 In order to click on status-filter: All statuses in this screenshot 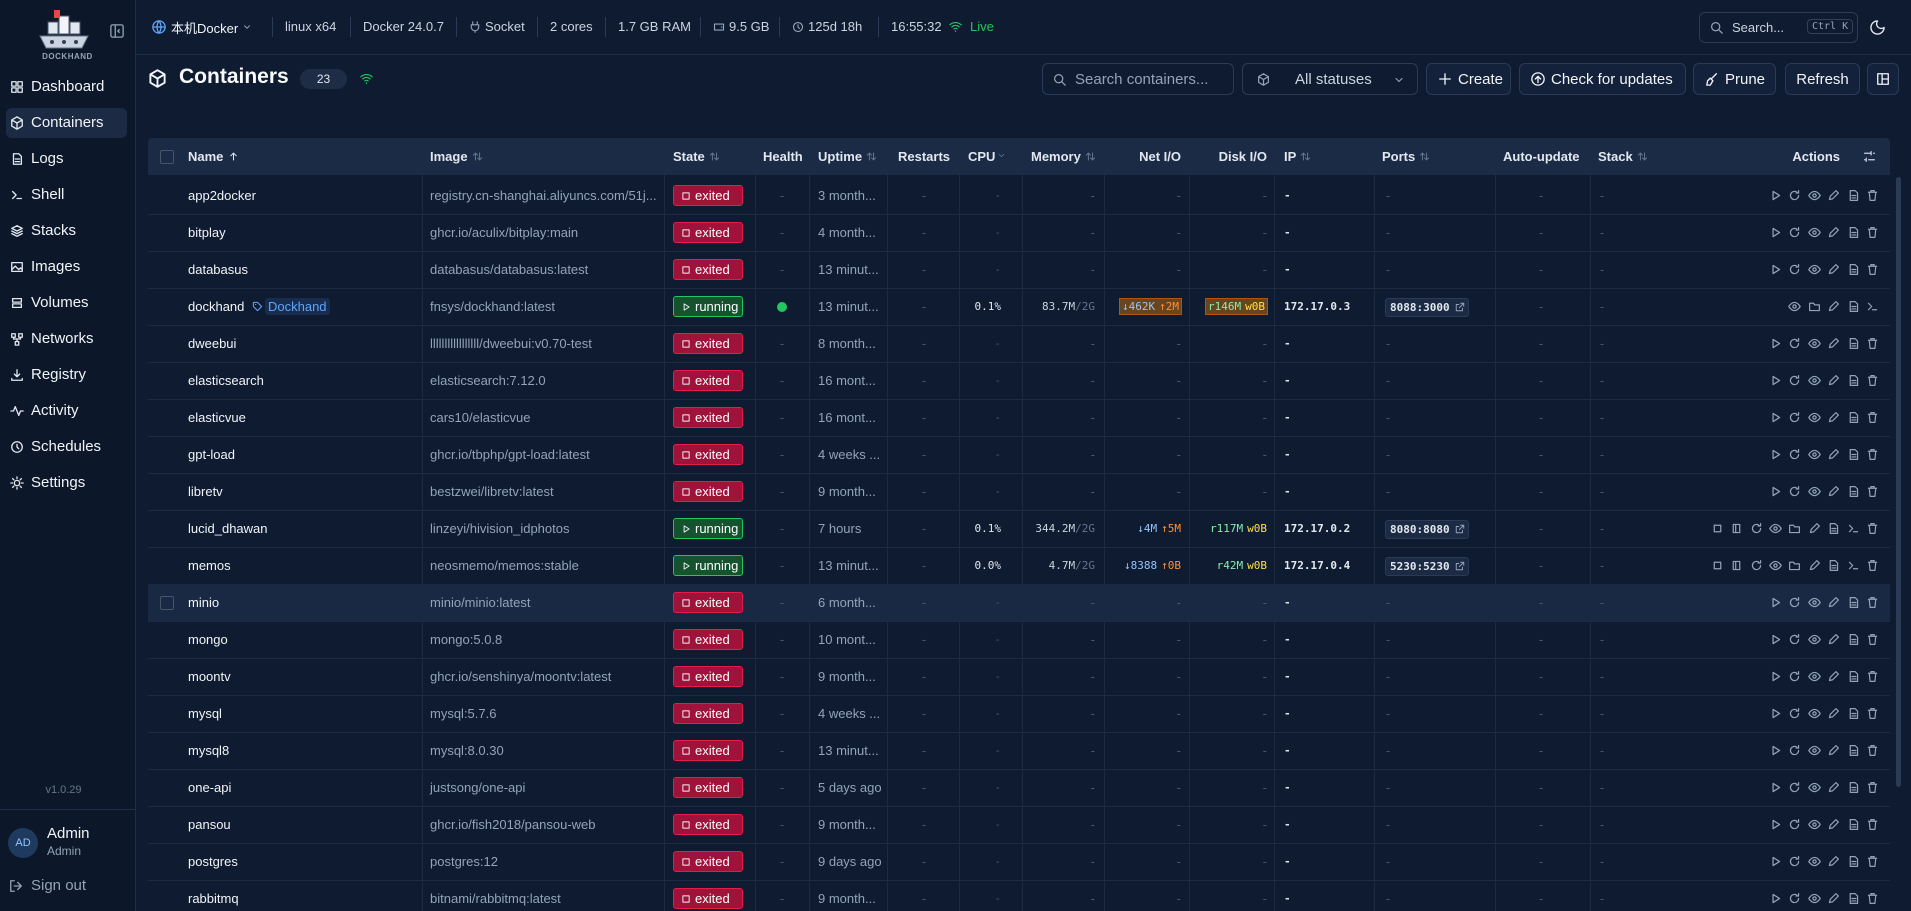, I will do `click(1330, 79)`.